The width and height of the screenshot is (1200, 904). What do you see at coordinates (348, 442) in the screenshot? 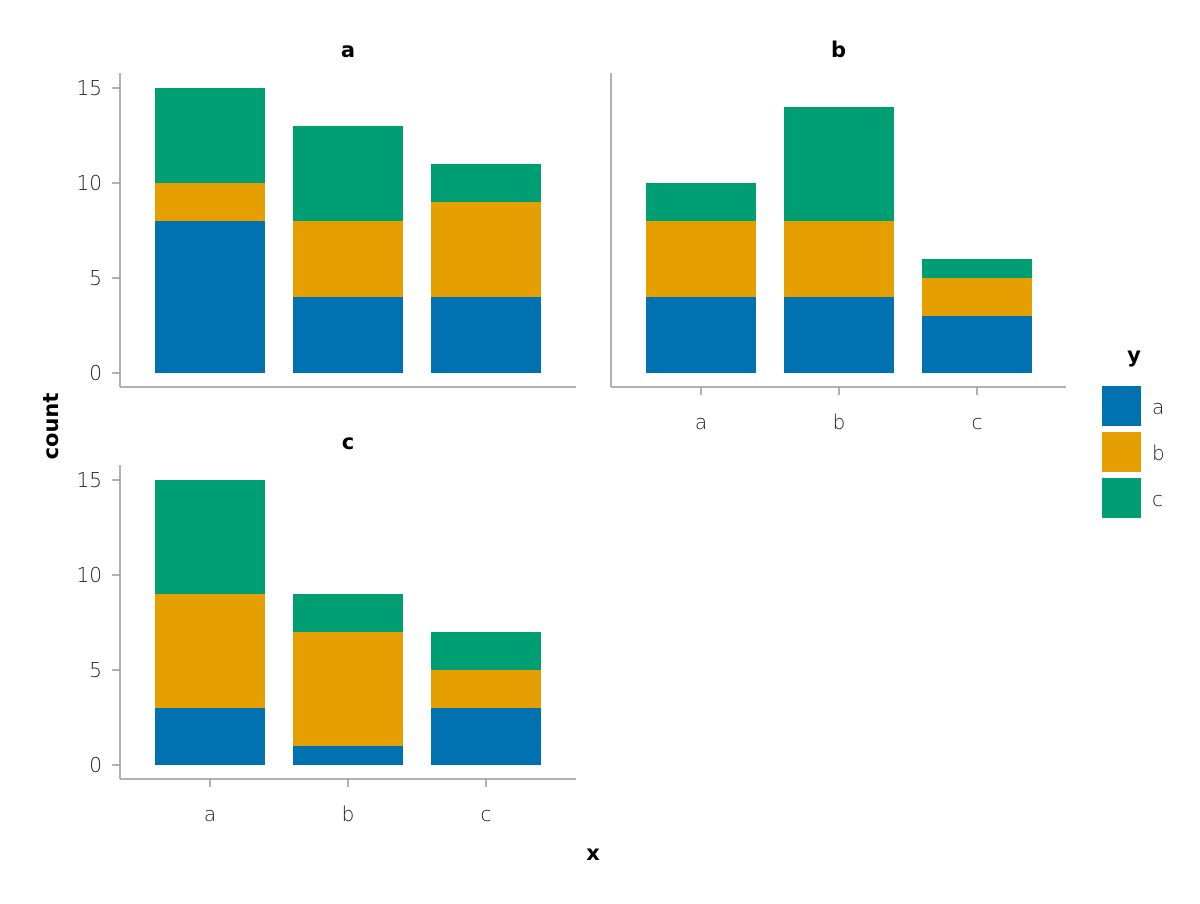
I see `panel-title-c: c` at bounding box center [348, 442].